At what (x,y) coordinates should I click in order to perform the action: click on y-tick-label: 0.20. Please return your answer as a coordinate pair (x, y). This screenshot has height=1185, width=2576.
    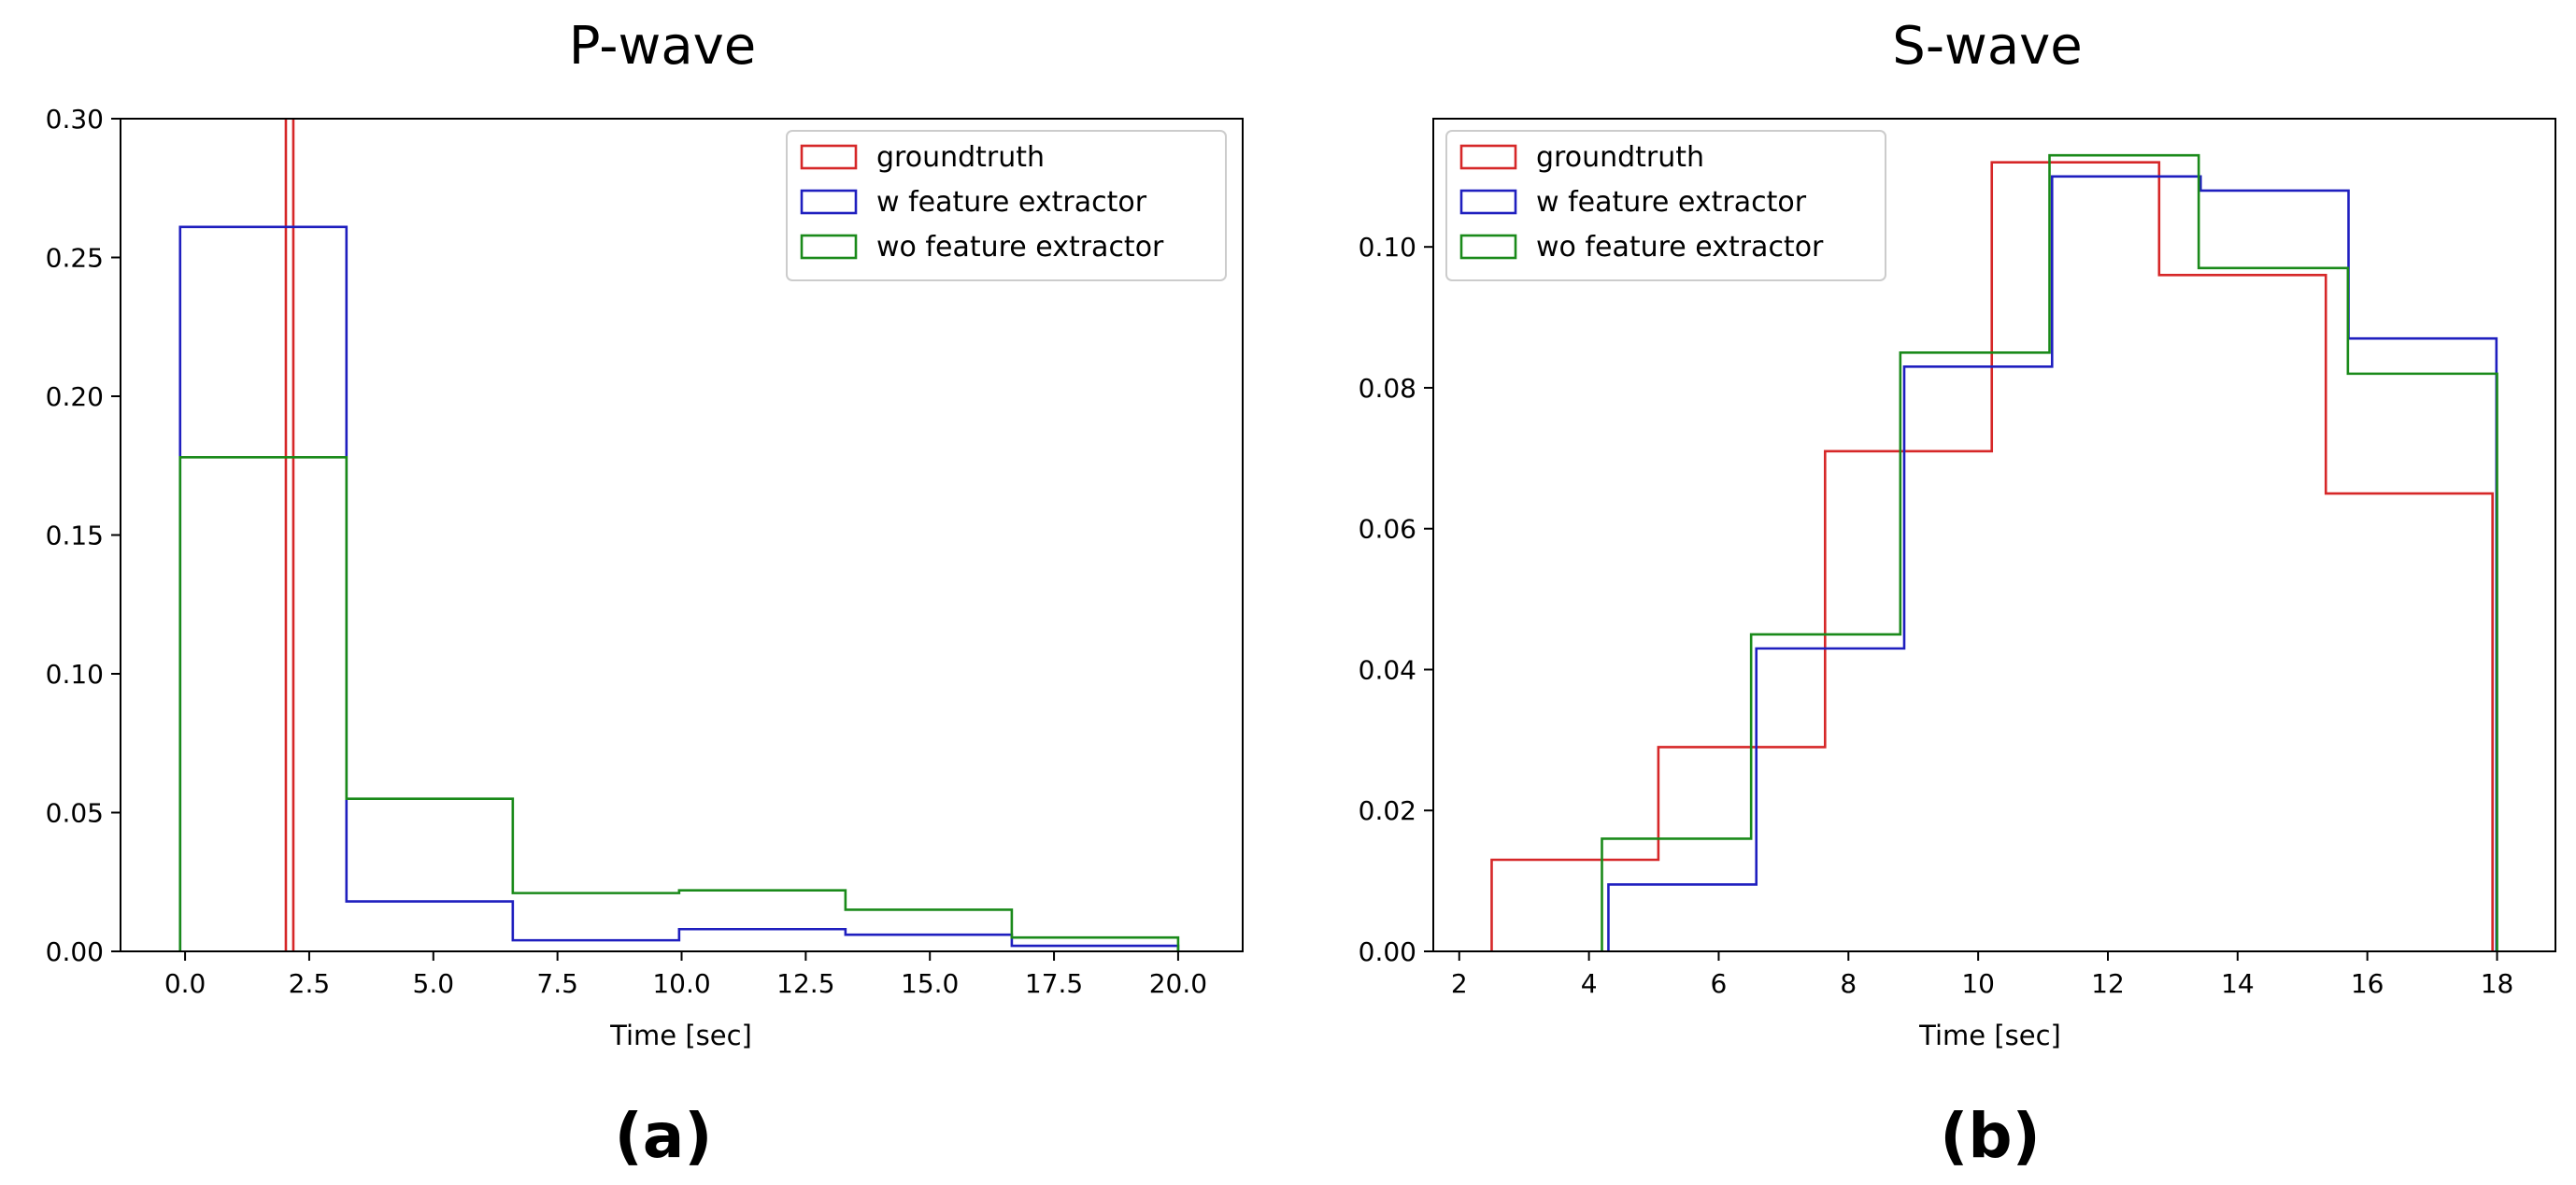
    Looking at the image, I should click on (75, 396).